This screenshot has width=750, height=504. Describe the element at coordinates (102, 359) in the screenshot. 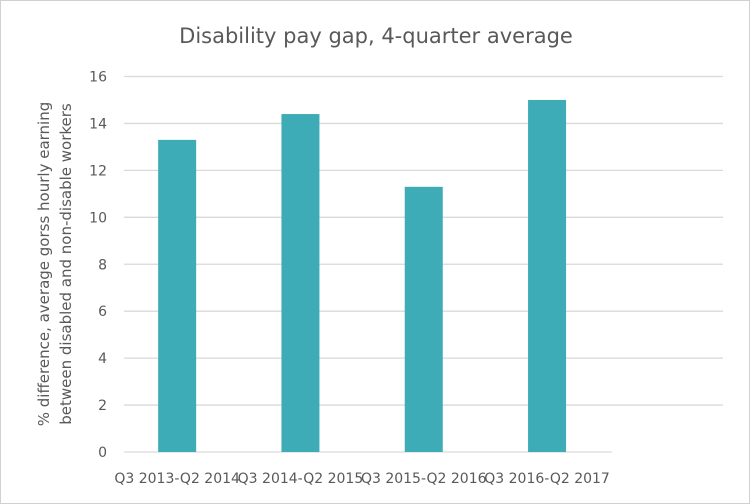

I see `y-tick-label: 4` at that location.